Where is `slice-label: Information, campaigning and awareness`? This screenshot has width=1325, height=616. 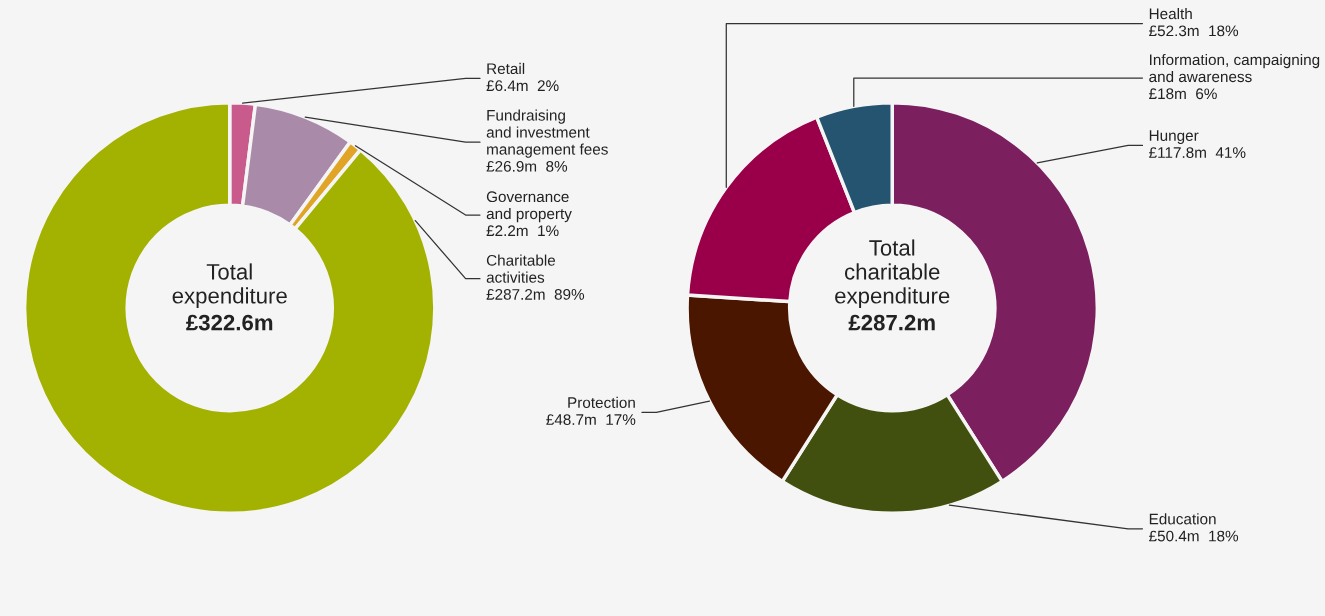 slice-label: Information, campaigning and awareness is located at coordinates (1234, 68).